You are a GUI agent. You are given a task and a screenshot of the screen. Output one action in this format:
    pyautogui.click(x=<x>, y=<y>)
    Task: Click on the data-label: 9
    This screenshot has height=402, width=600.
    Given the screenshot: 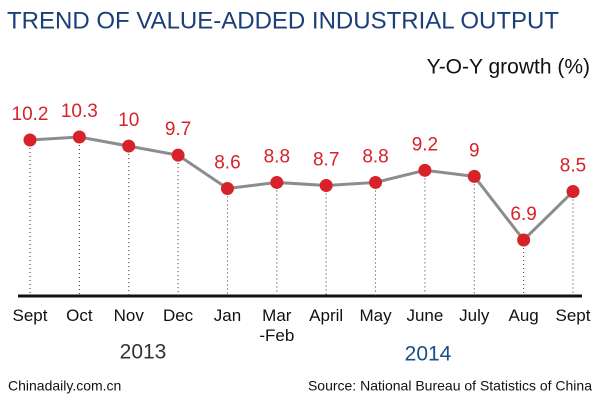 What is the action you would take?
    pyautogui.click(x=474, y=150)
    